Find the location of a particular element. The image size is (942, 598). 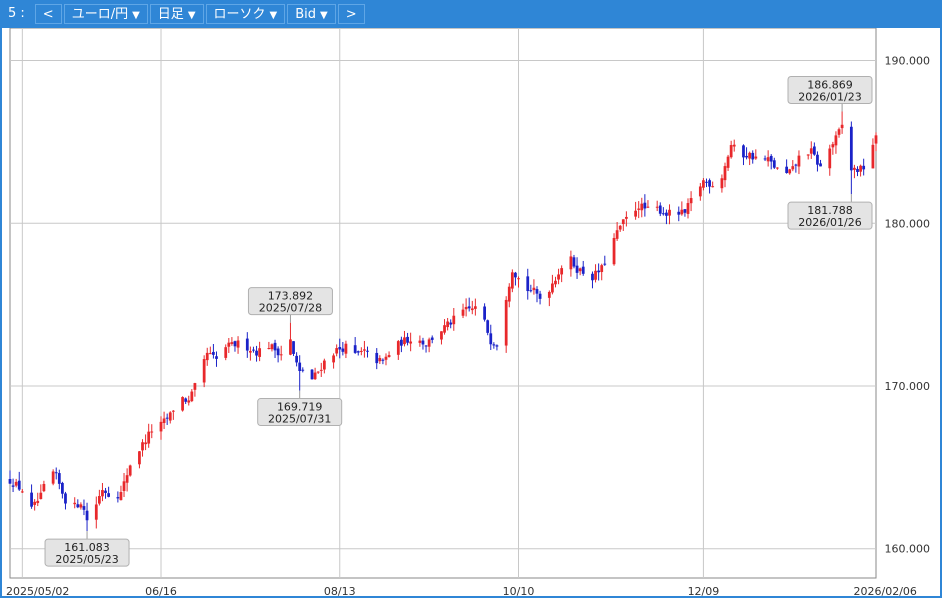

chart-type-dropdown: ローソク ▼ is located at coordinates (245, 14).